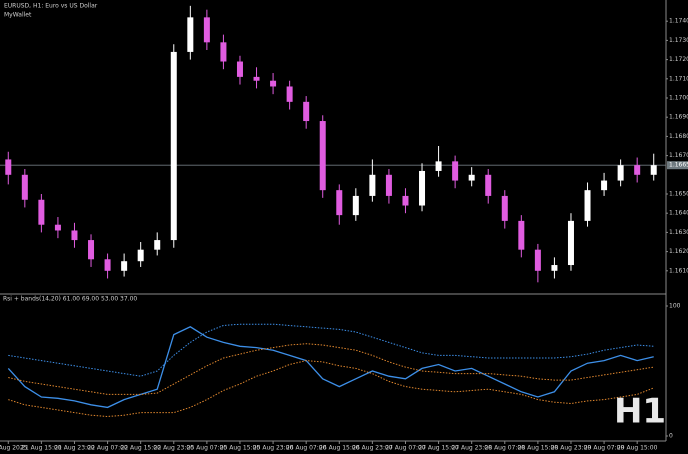  Describe the element at coordinates (41, 448) in the screenshot. I see `x-tick-label: 21 Aug 15:00` at that location.